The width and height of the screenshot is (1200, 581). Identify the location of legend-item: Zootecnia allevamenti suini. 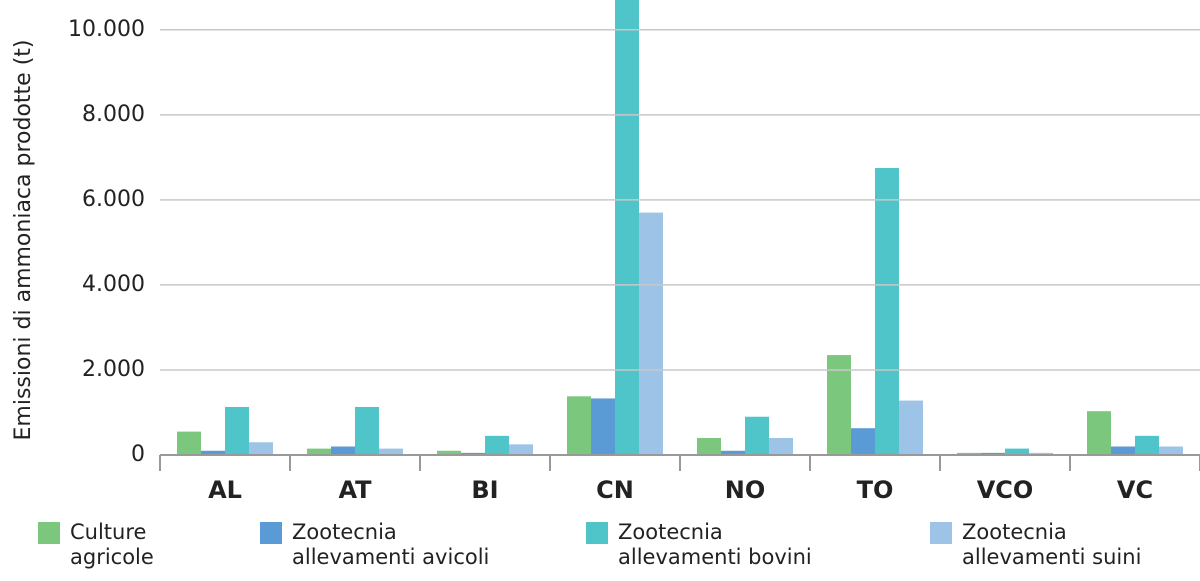
(1035, 545).